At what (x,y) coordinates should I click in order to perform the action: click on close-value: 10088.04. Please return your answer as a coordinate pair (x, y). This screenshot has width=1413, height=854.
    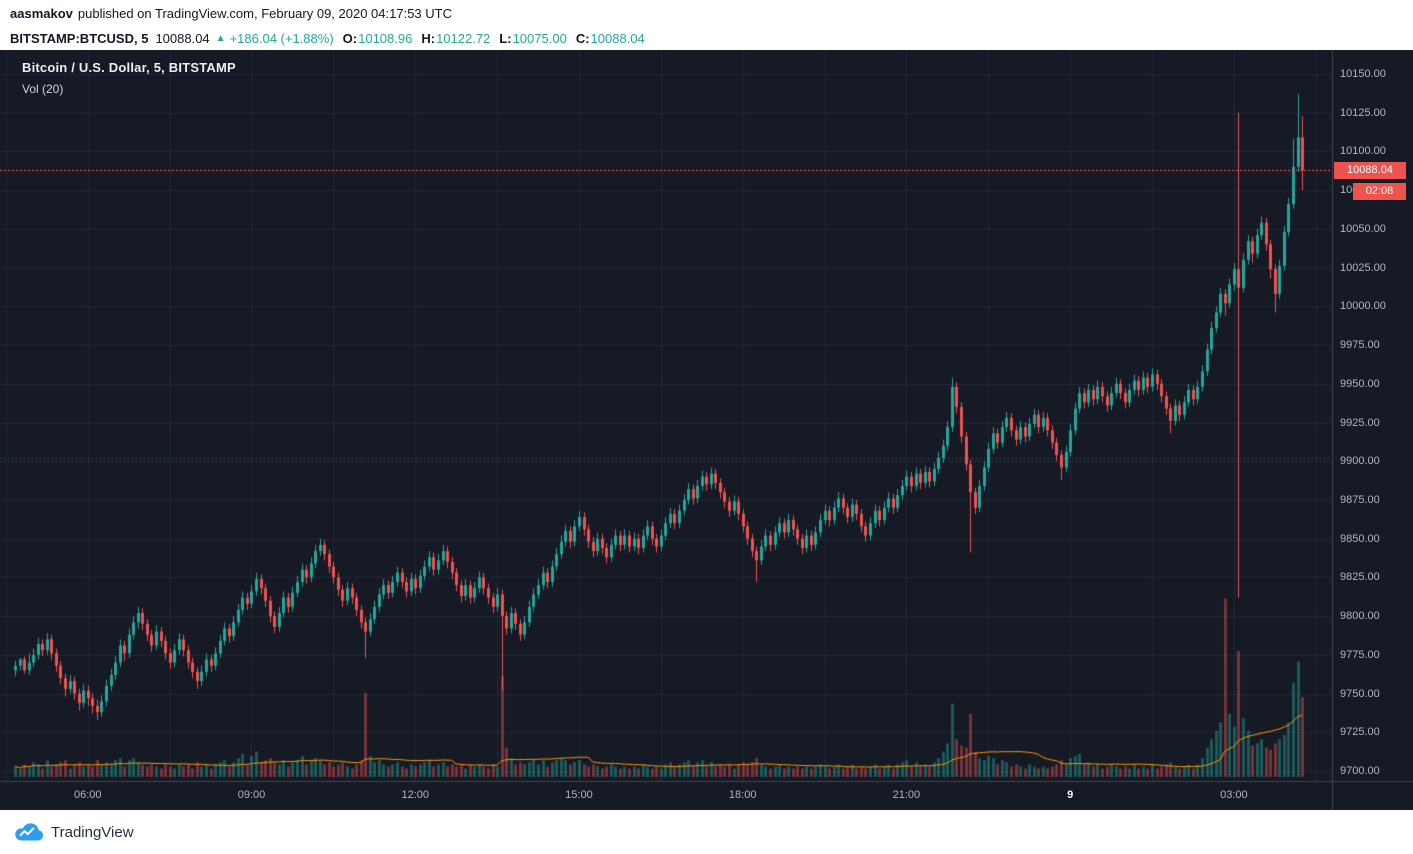
    Looking at the image, I should click on (617, 38).